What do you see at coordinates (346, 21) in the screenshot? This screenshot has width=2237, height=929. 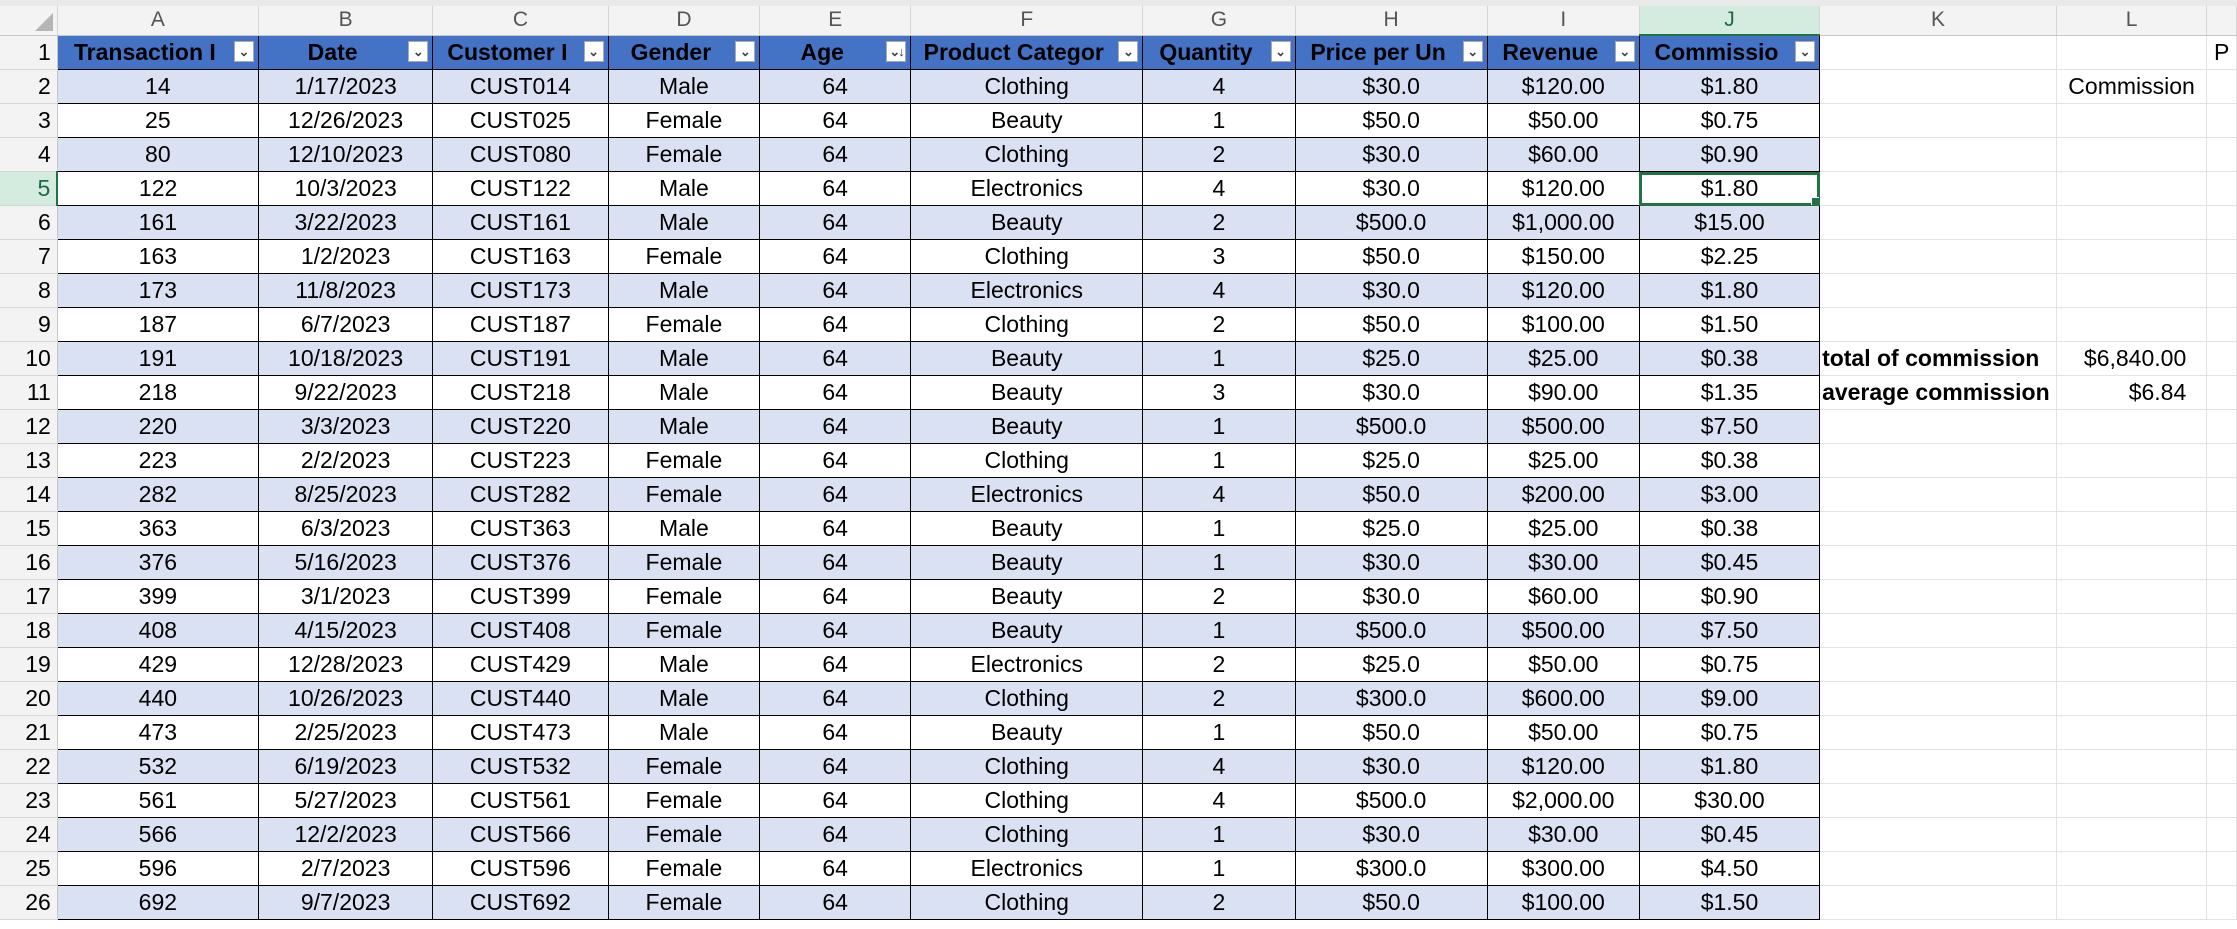 I see `column-header-b: B` at bounding box center [346, 21].